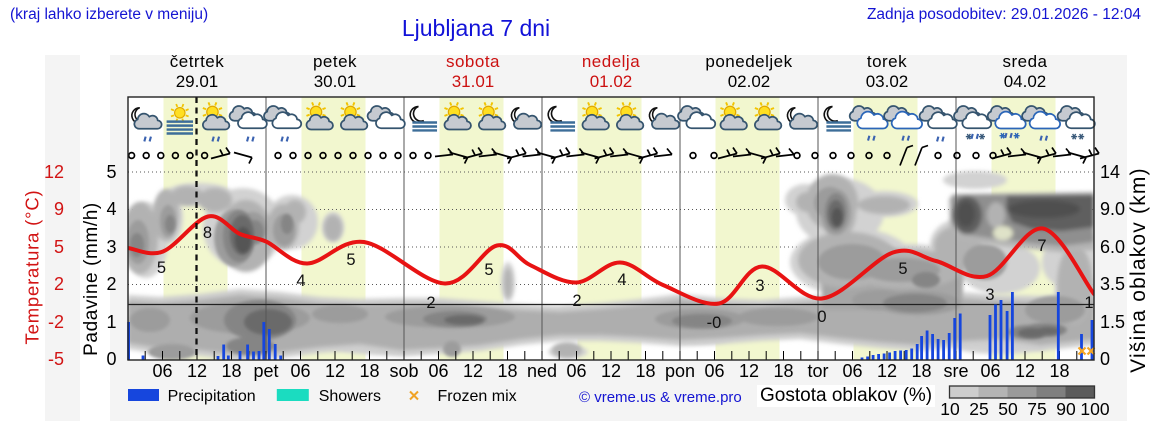  Describe the element at coordinates (821, 317) in the screenshot. I see `svg-text: 0` at that location.